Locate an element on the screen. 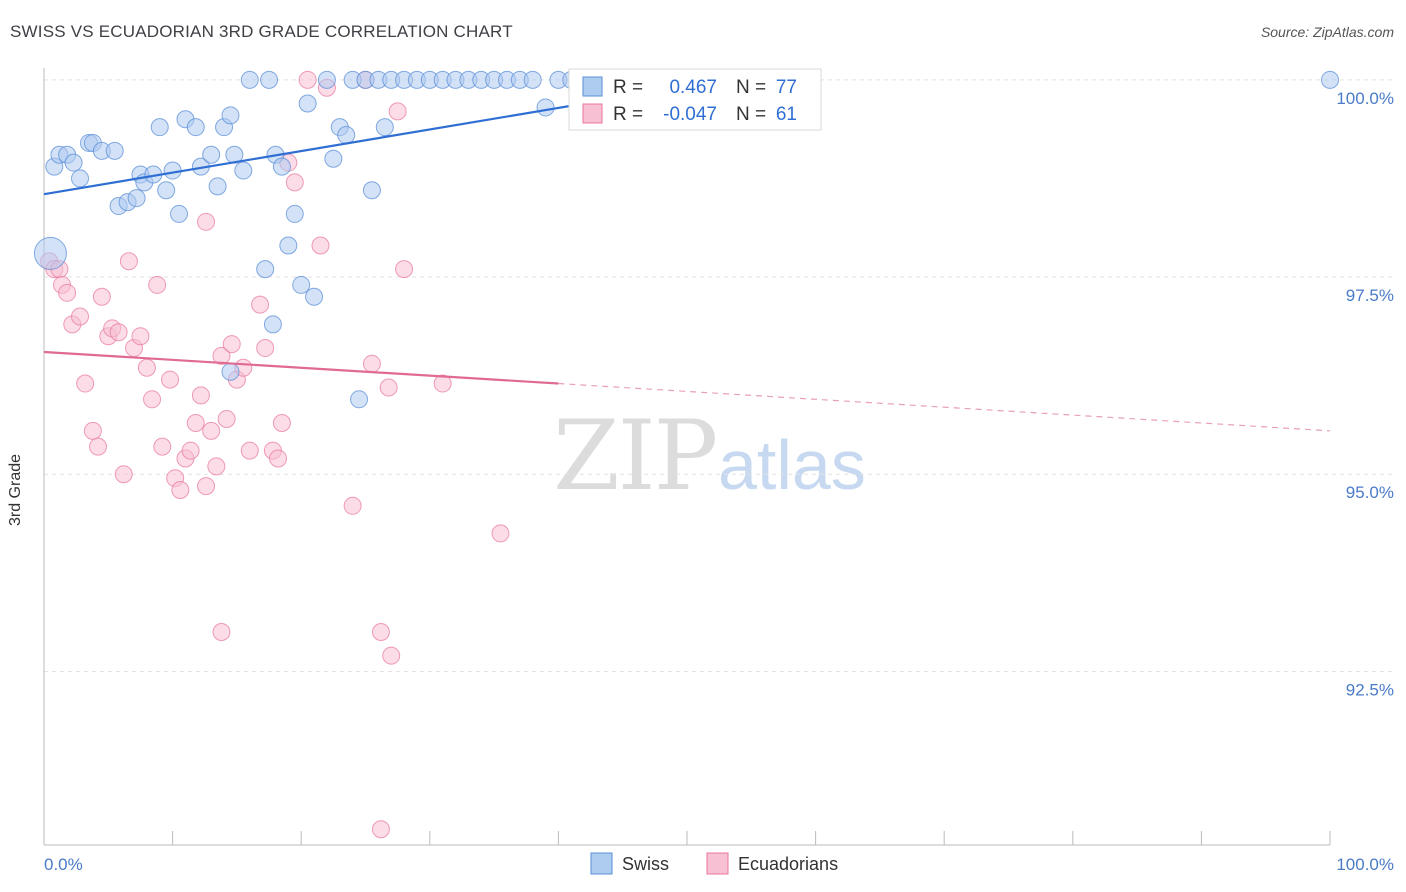 This screenshot has height=892, width=1406. legend-label-ecuadorians: Ecuadorians is located at coordinates (788, 864).